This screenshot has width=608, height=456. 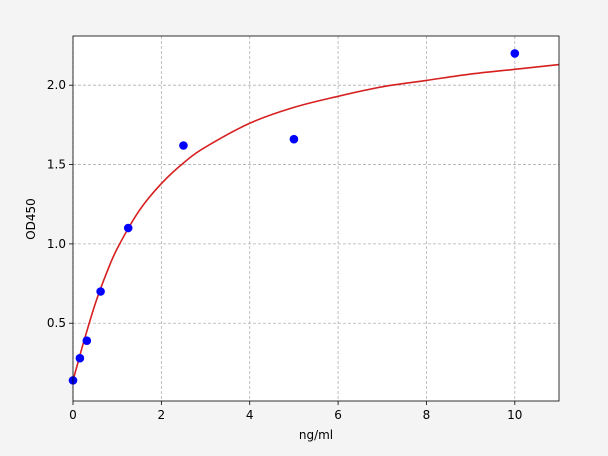 What do you see at coordinates (56, 85) in the screenshot?
I see `y-tick-label: 2.0` at bounding box center [56, 85].